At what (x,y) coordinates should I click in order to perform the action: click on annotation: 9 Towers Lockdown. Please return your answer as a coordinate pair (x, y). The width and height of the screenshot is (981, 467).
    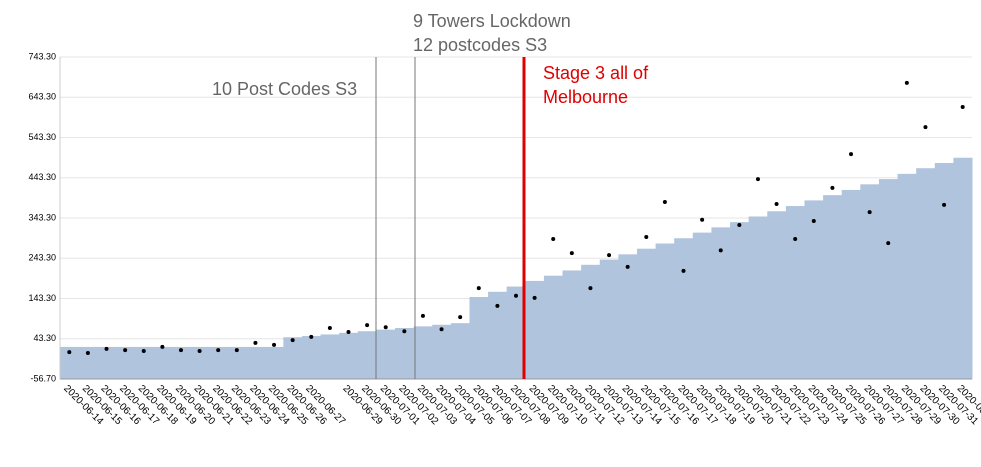
    Looking at the image, I should click on (492, 21).